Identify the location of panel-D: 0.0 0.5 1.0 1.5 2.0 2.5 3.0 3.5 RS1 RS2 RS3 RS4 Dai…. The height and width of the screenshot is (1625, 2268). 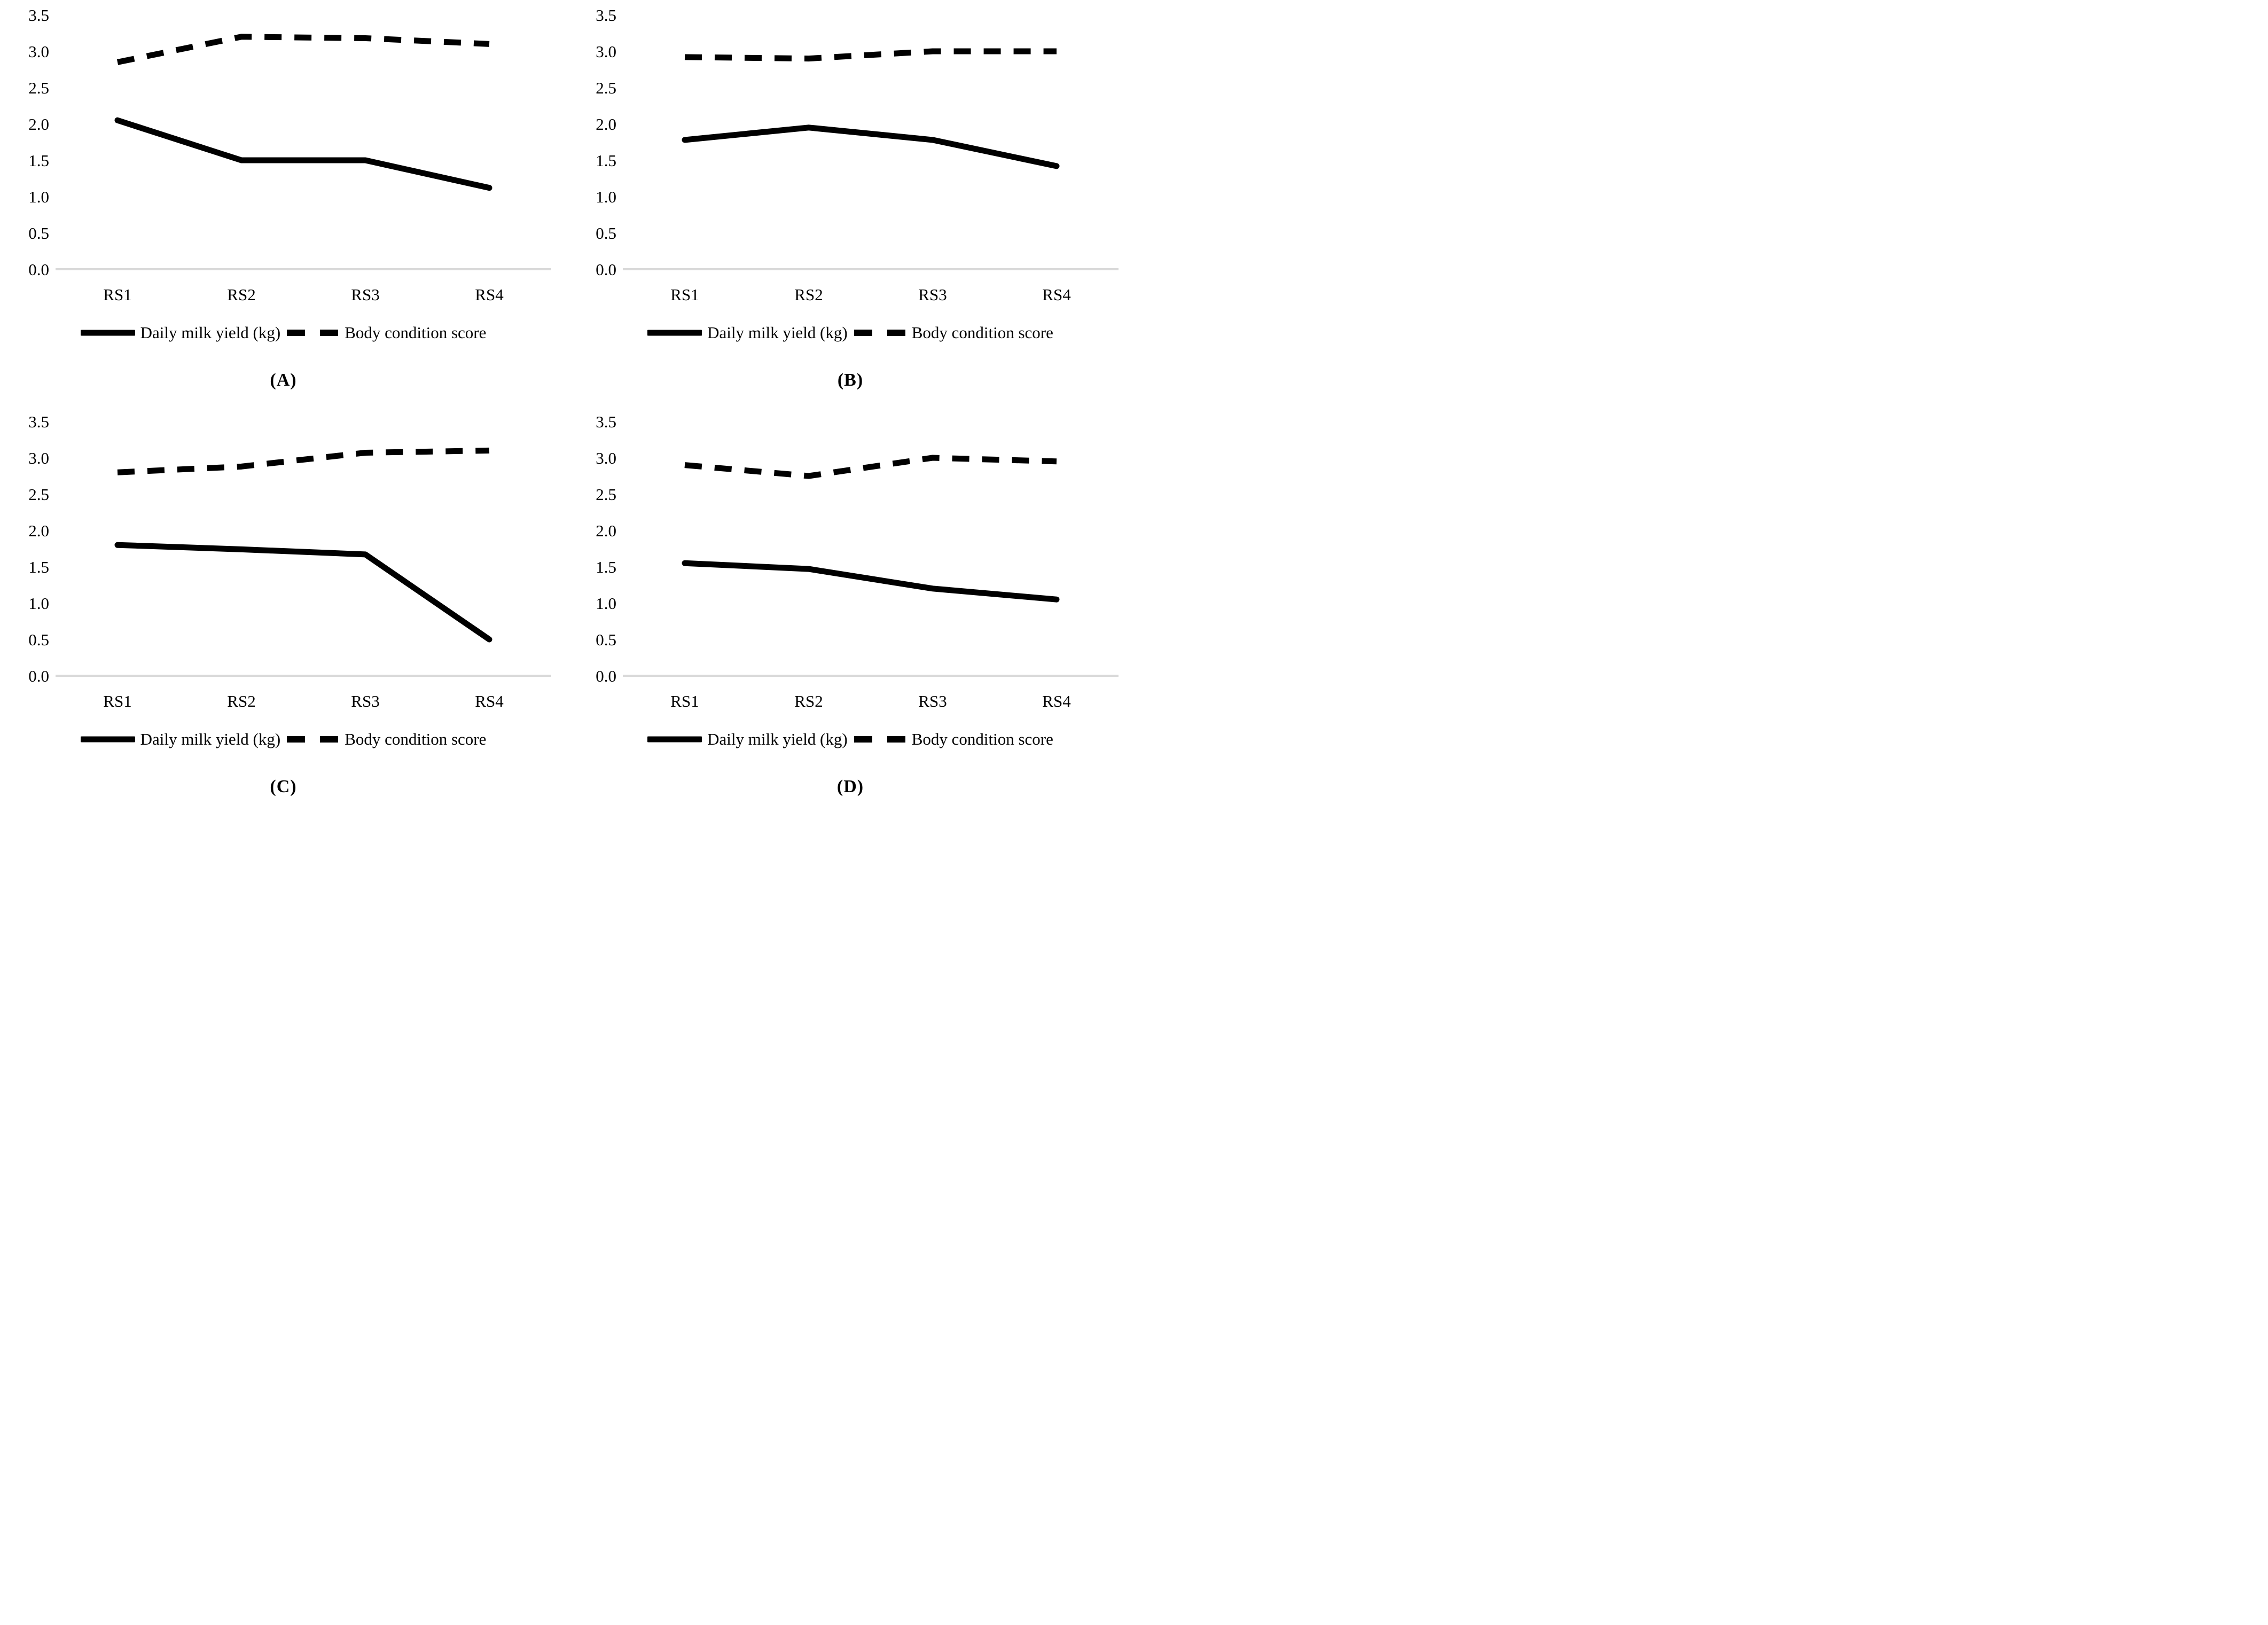
(850, 610).